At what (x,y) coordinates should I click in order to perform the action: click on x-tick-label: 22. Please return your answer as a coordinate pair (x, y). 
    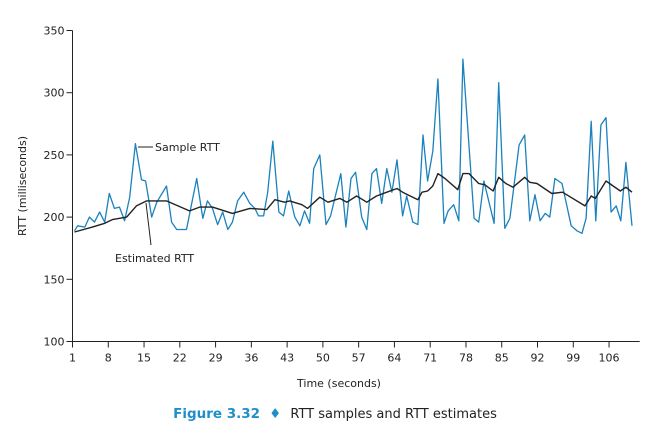
    Looking at the image, I should click on (180, 358).